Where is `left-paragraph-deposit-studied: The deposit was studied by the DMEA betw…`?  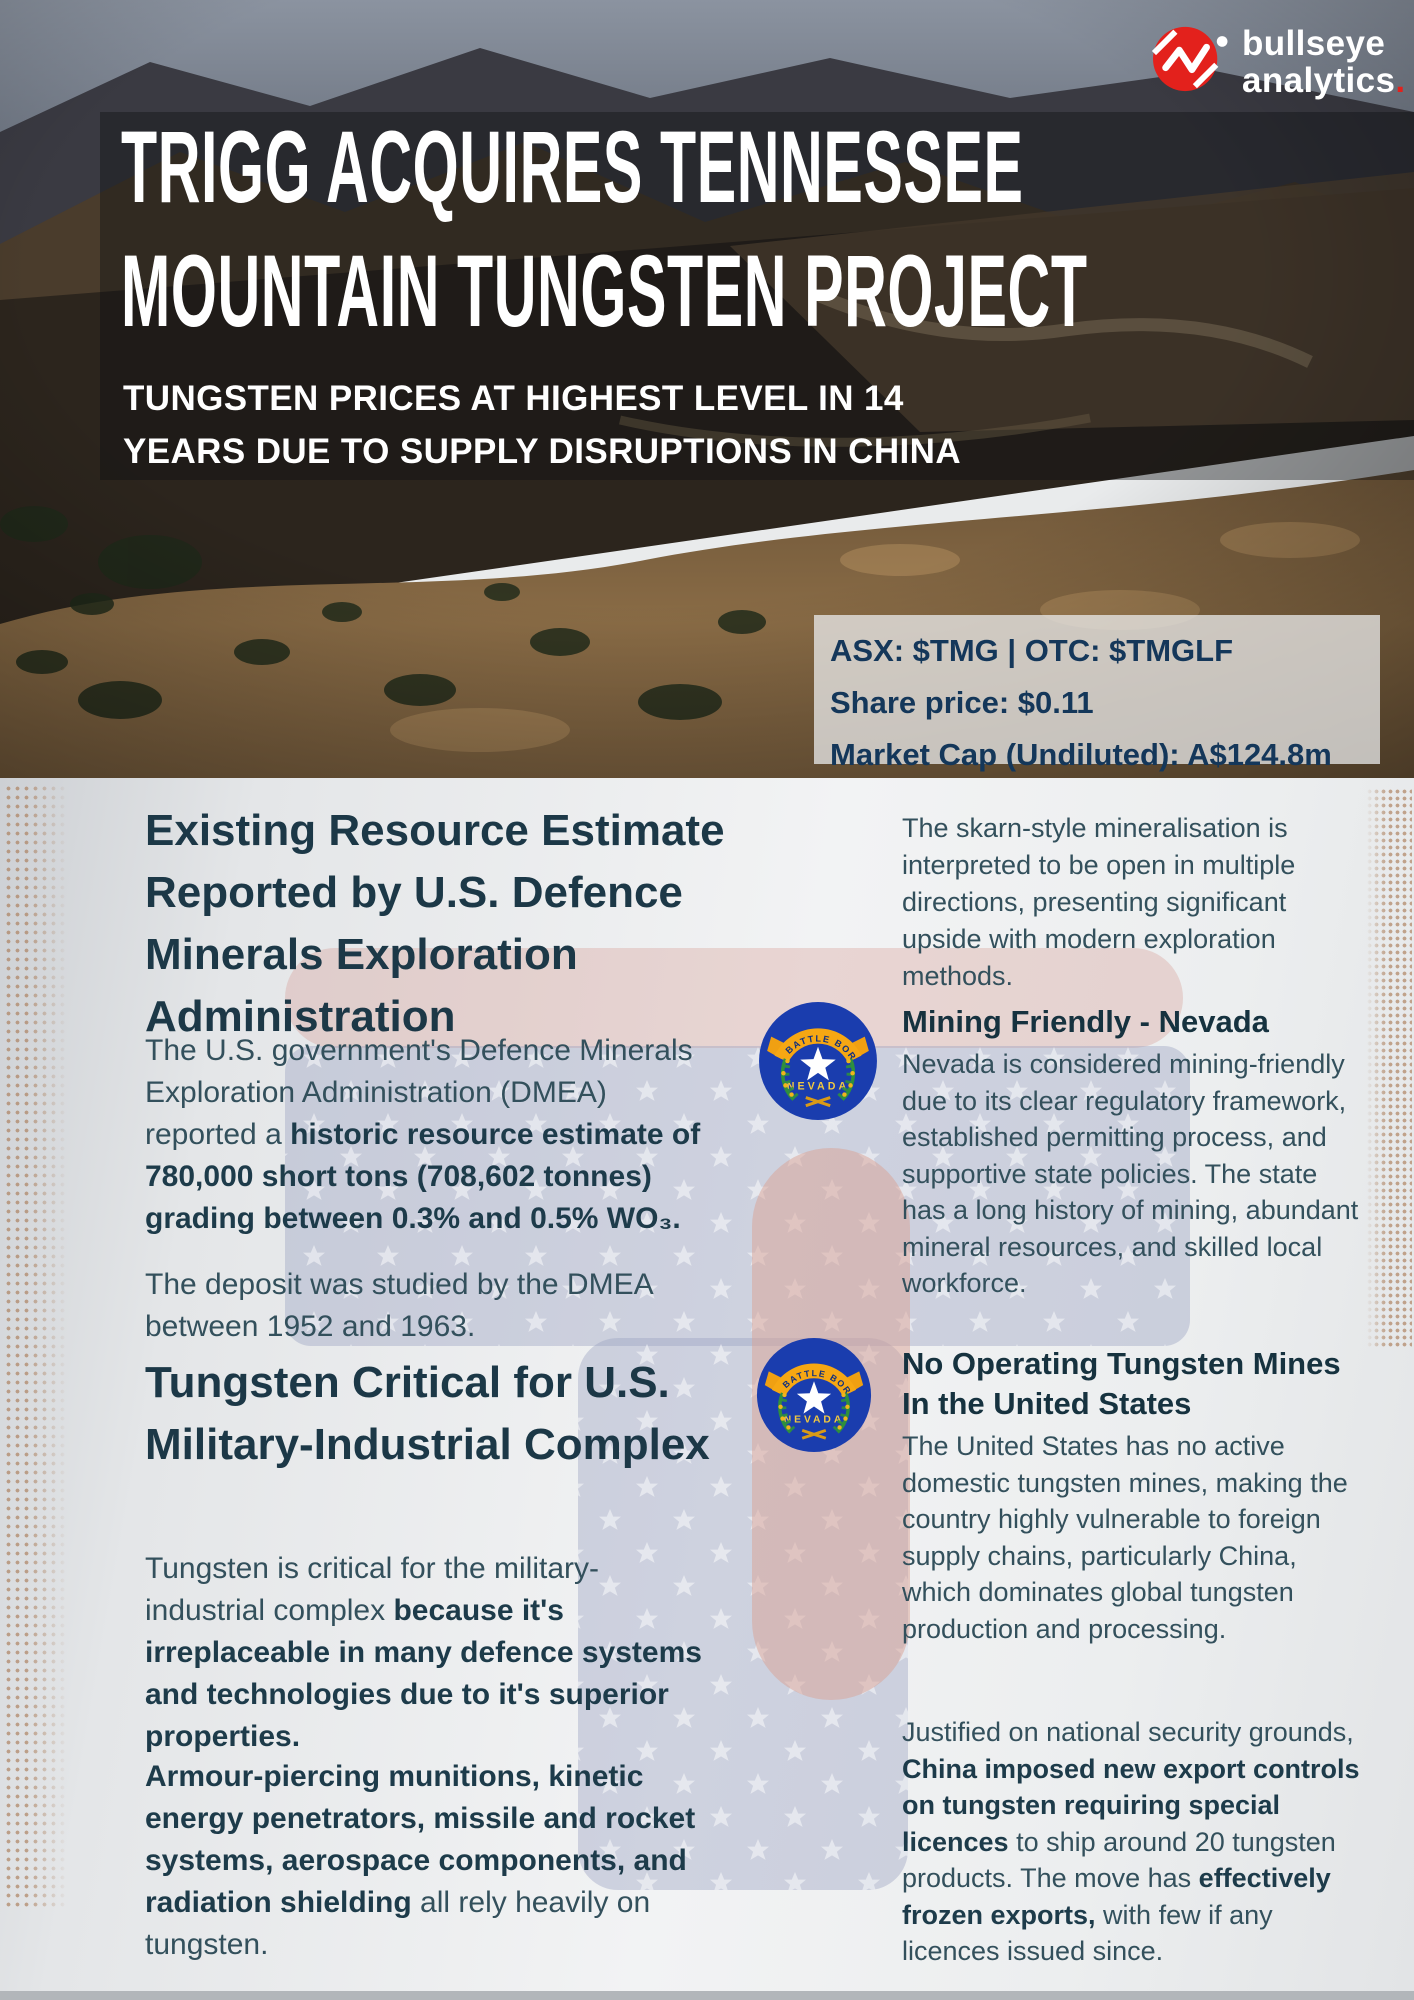
left-paragraph-deposit-studied: The deposit was studied by the DMEA betw… is located at coordinates (398, 1305).